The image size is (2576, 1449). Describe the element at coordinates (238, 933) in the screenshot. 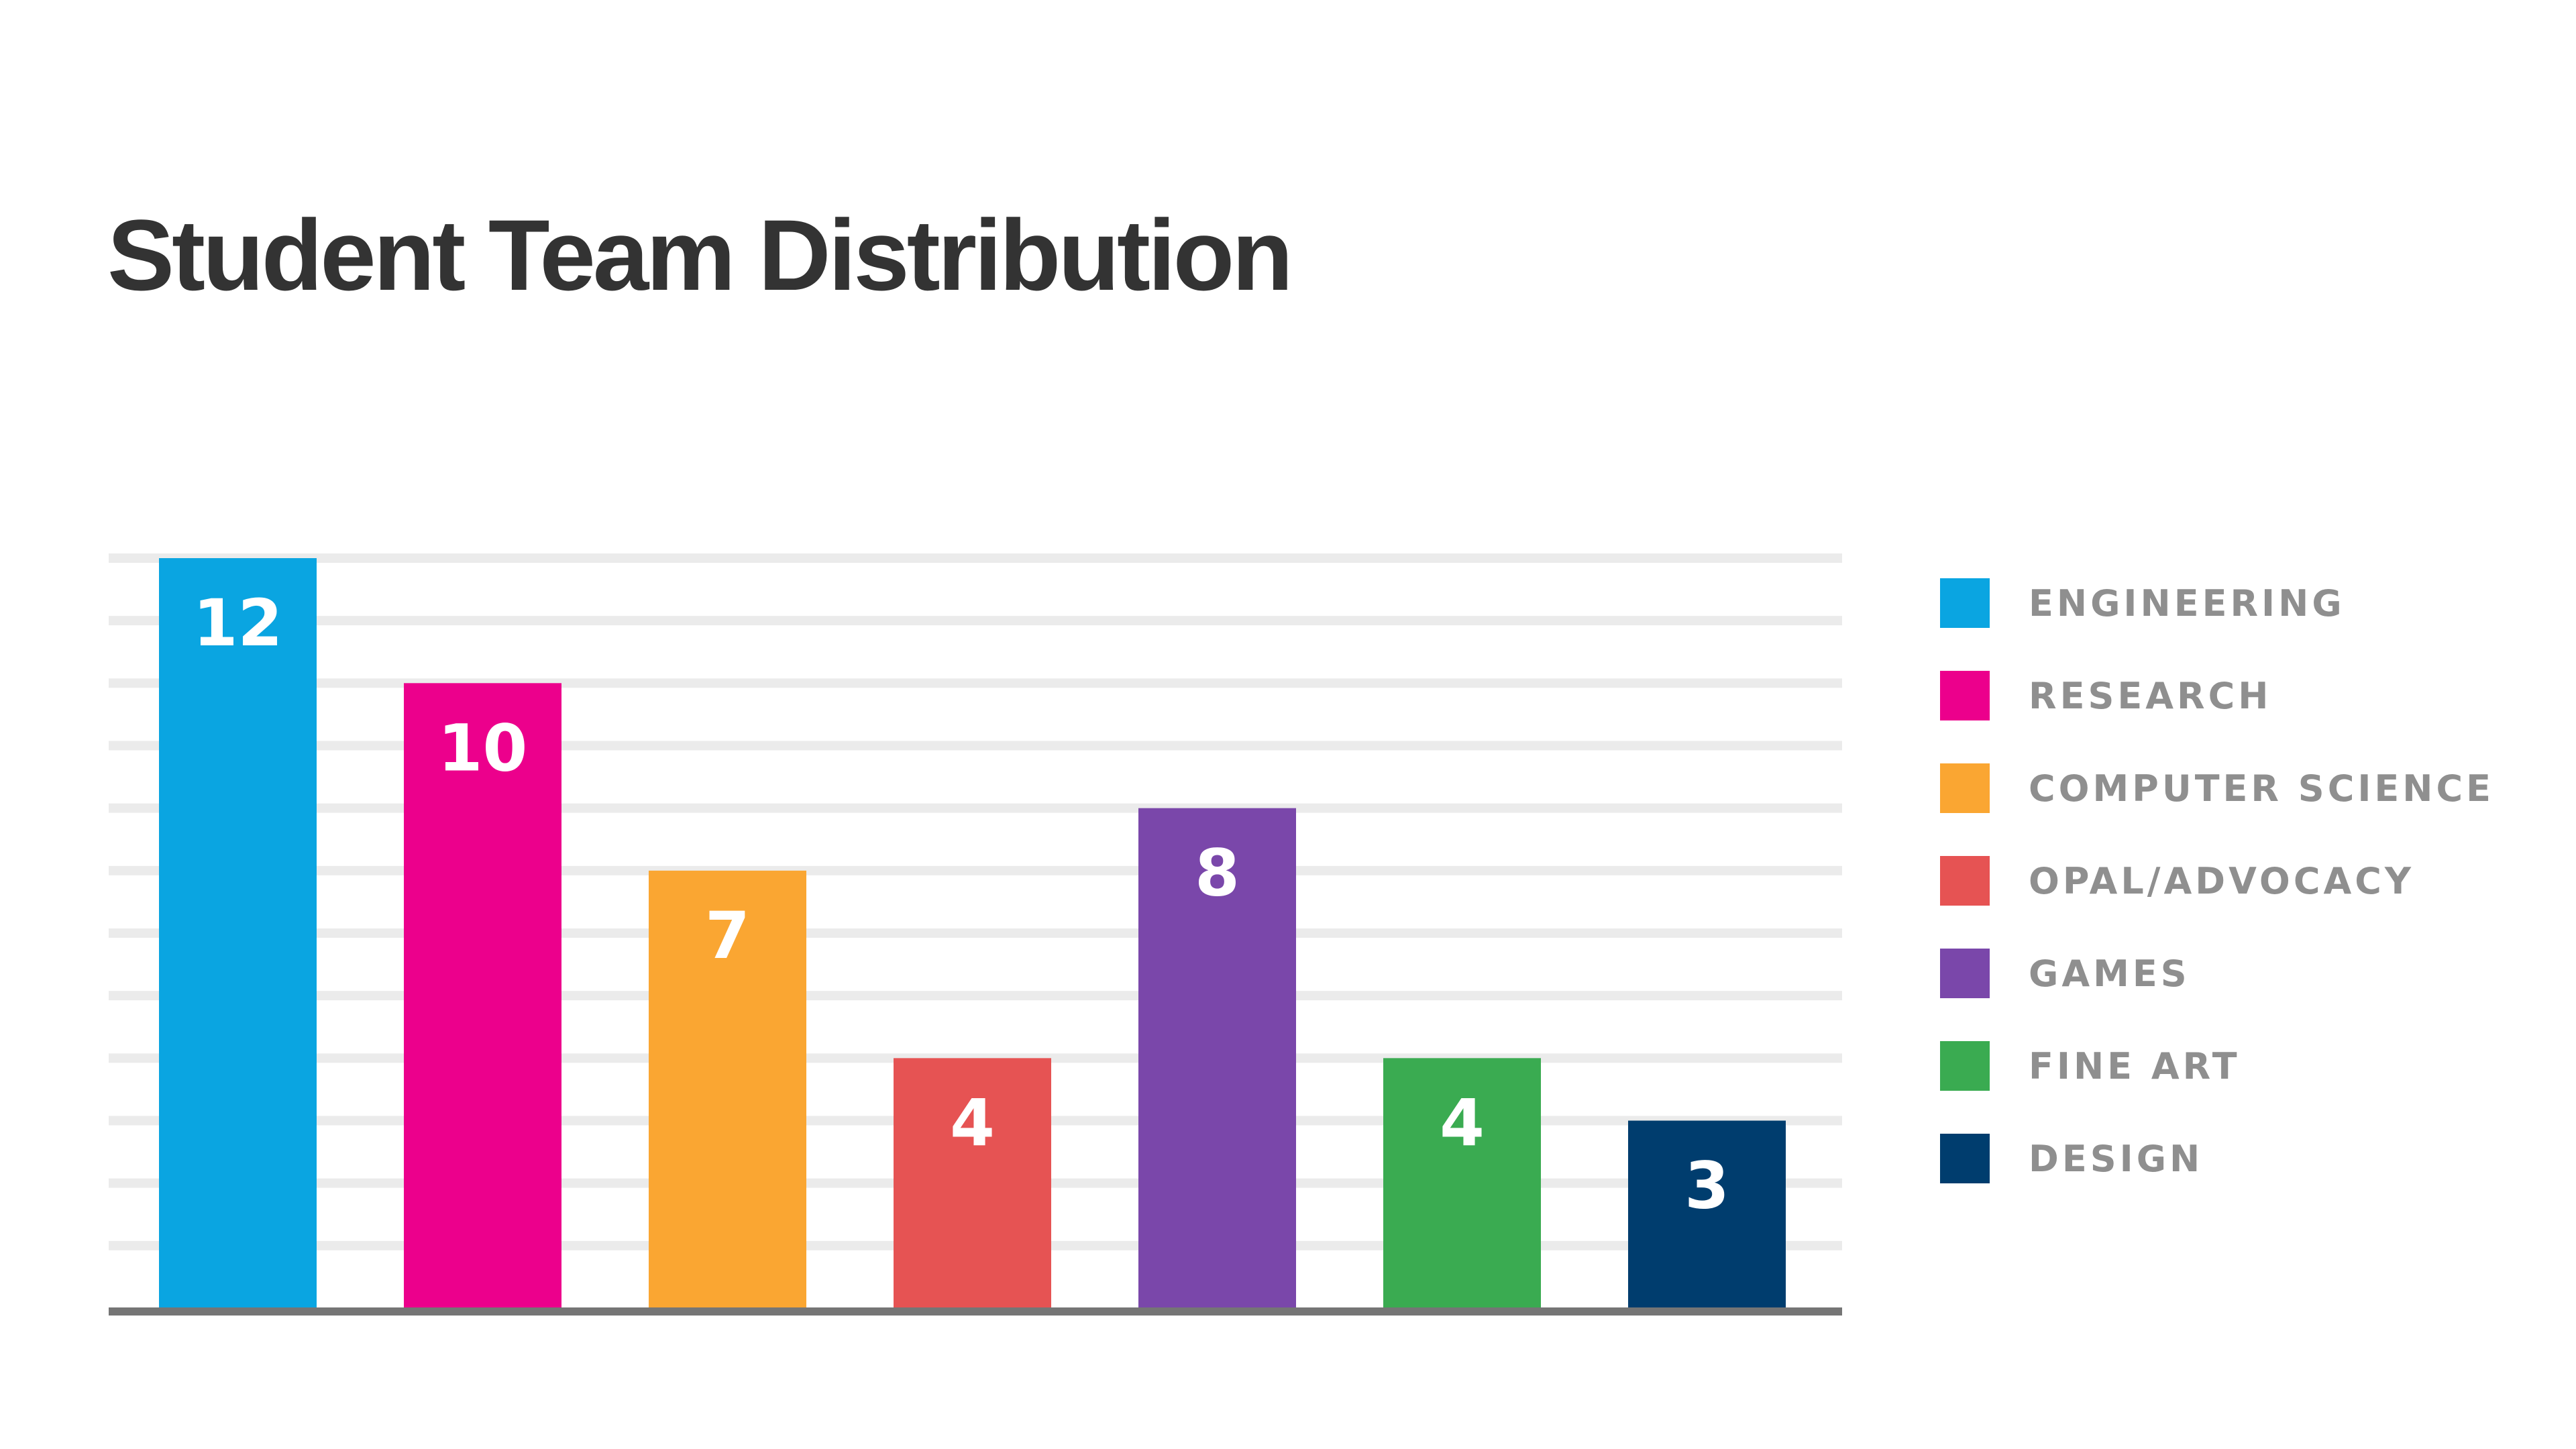

I see `bar-engineering` at that location.